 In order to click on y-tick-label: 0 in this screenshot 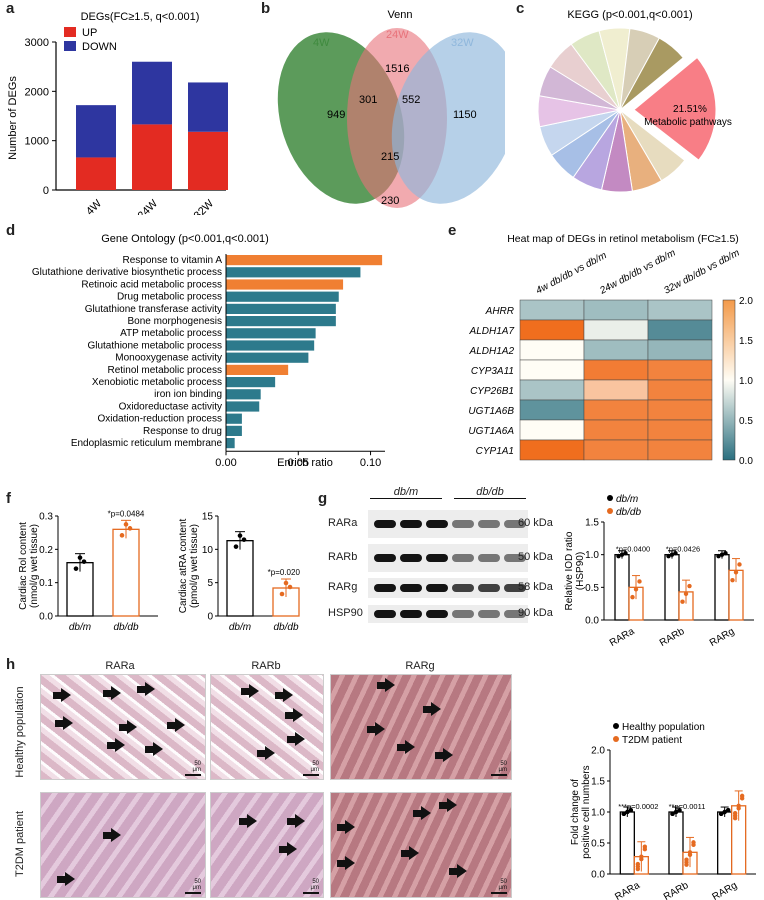, I will do `click(46, 191)`.